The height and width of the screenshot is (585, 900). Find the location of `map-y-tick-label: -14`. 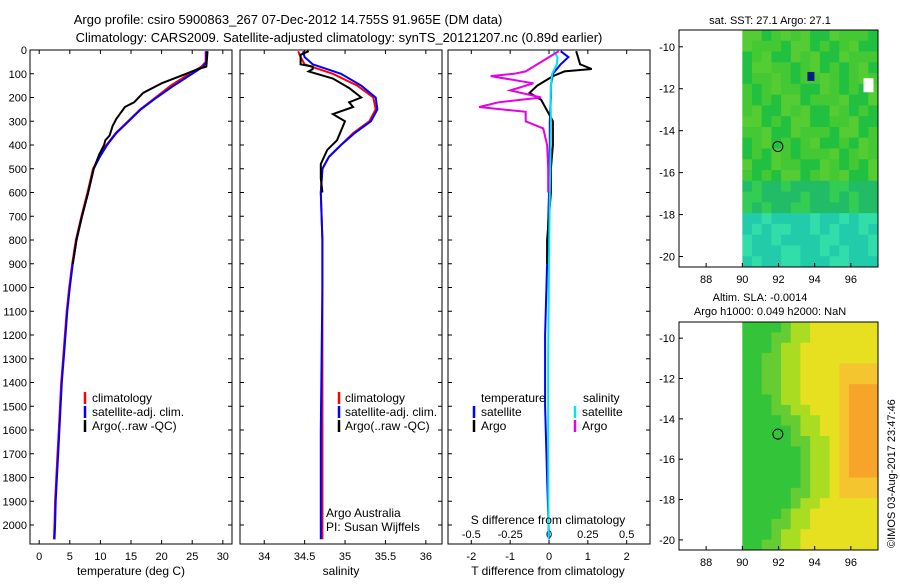

map-y-tick-label: -14 is located at coordinates (667, 132).